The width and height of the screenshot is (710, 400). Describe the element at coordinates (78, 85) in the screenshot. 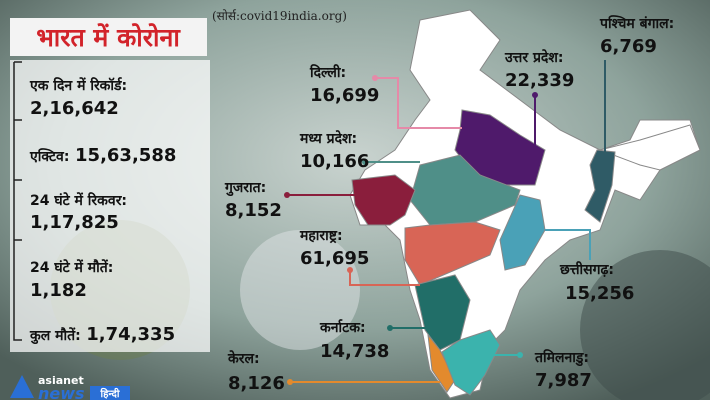

I see `stat-label: एक दिन में रिकॉर्ड:` at that location.